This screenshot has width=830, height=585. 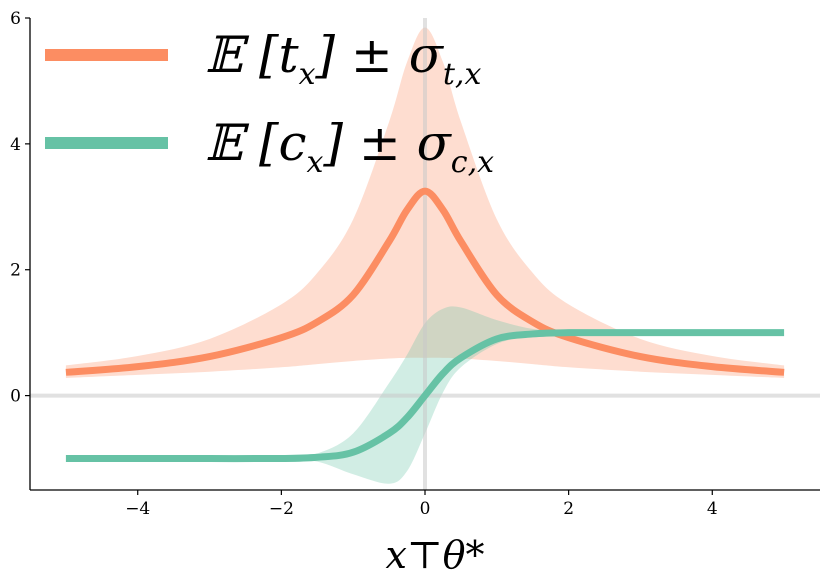 I want to click on legend-text-part: 𝔼 [t, so click(x=252, y=55).